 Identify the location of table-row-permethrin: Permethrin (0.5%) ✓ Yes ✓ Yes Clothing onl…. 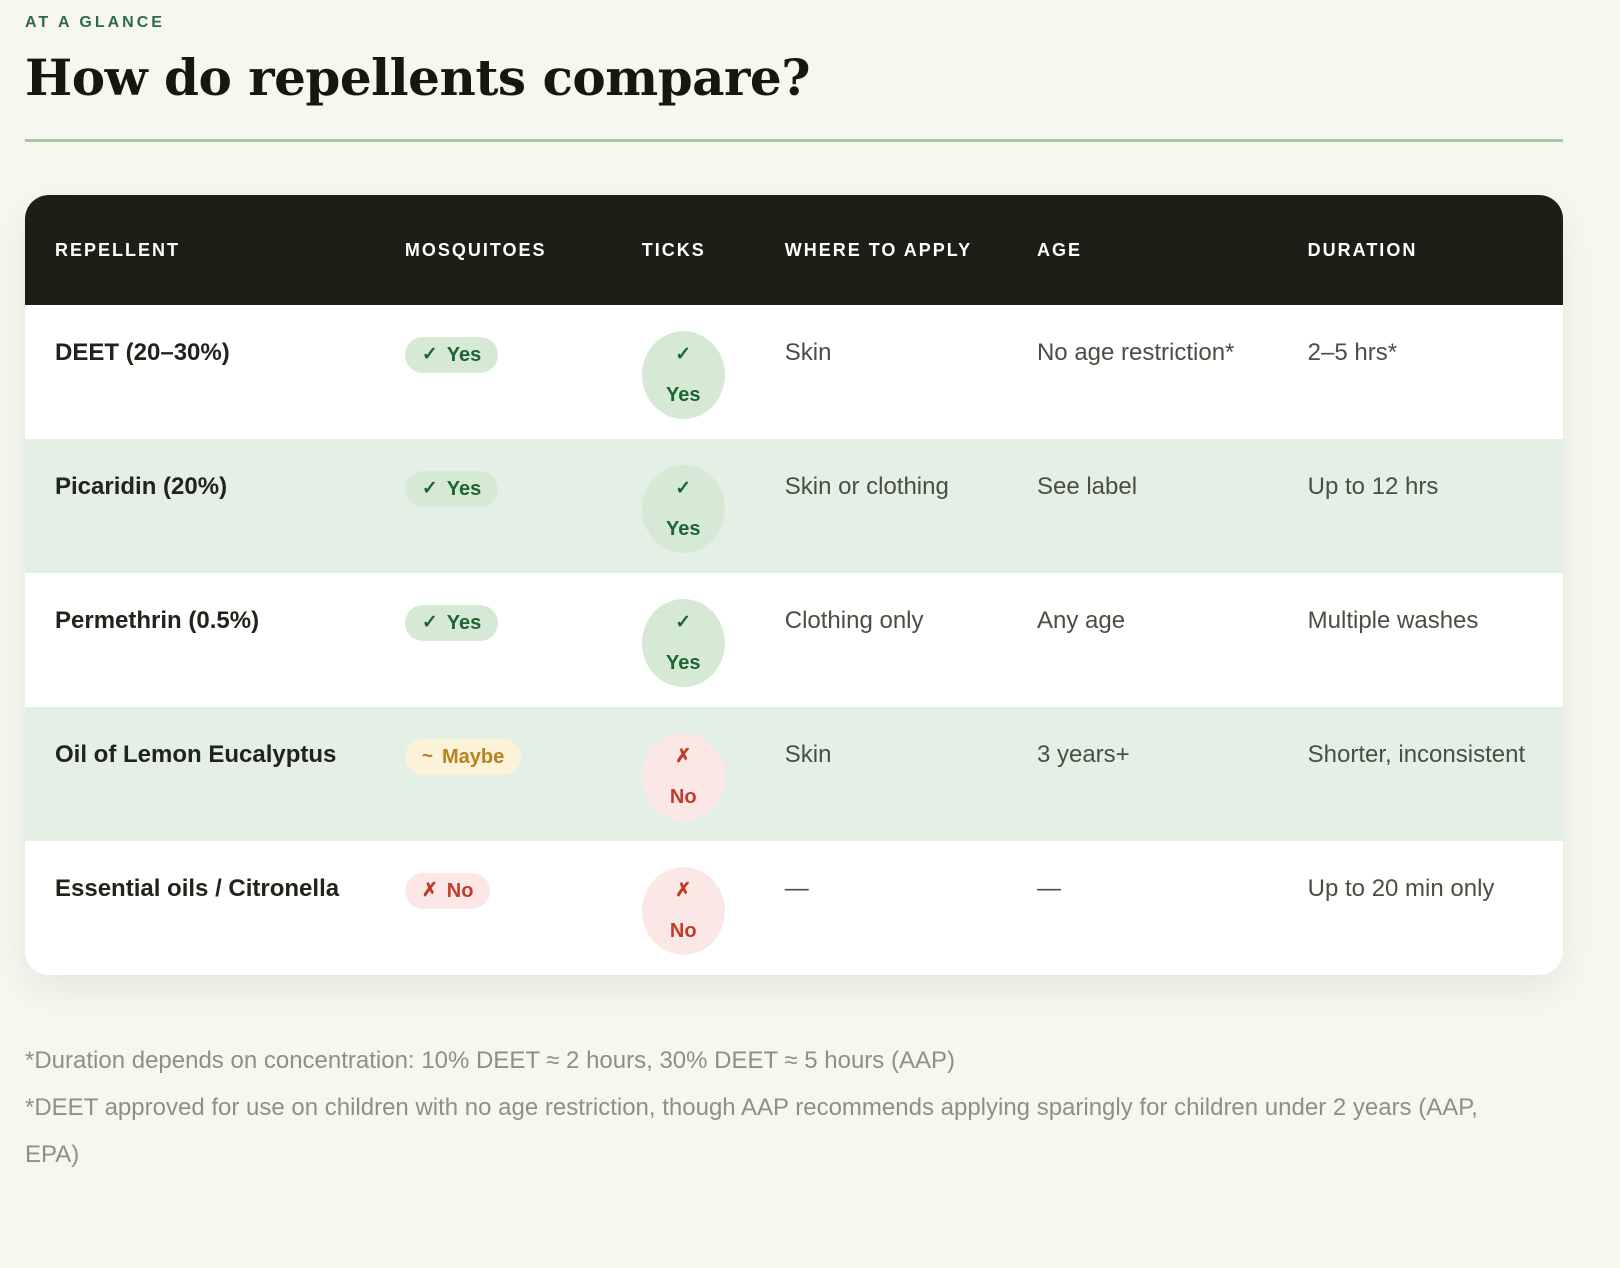
(794, 640).